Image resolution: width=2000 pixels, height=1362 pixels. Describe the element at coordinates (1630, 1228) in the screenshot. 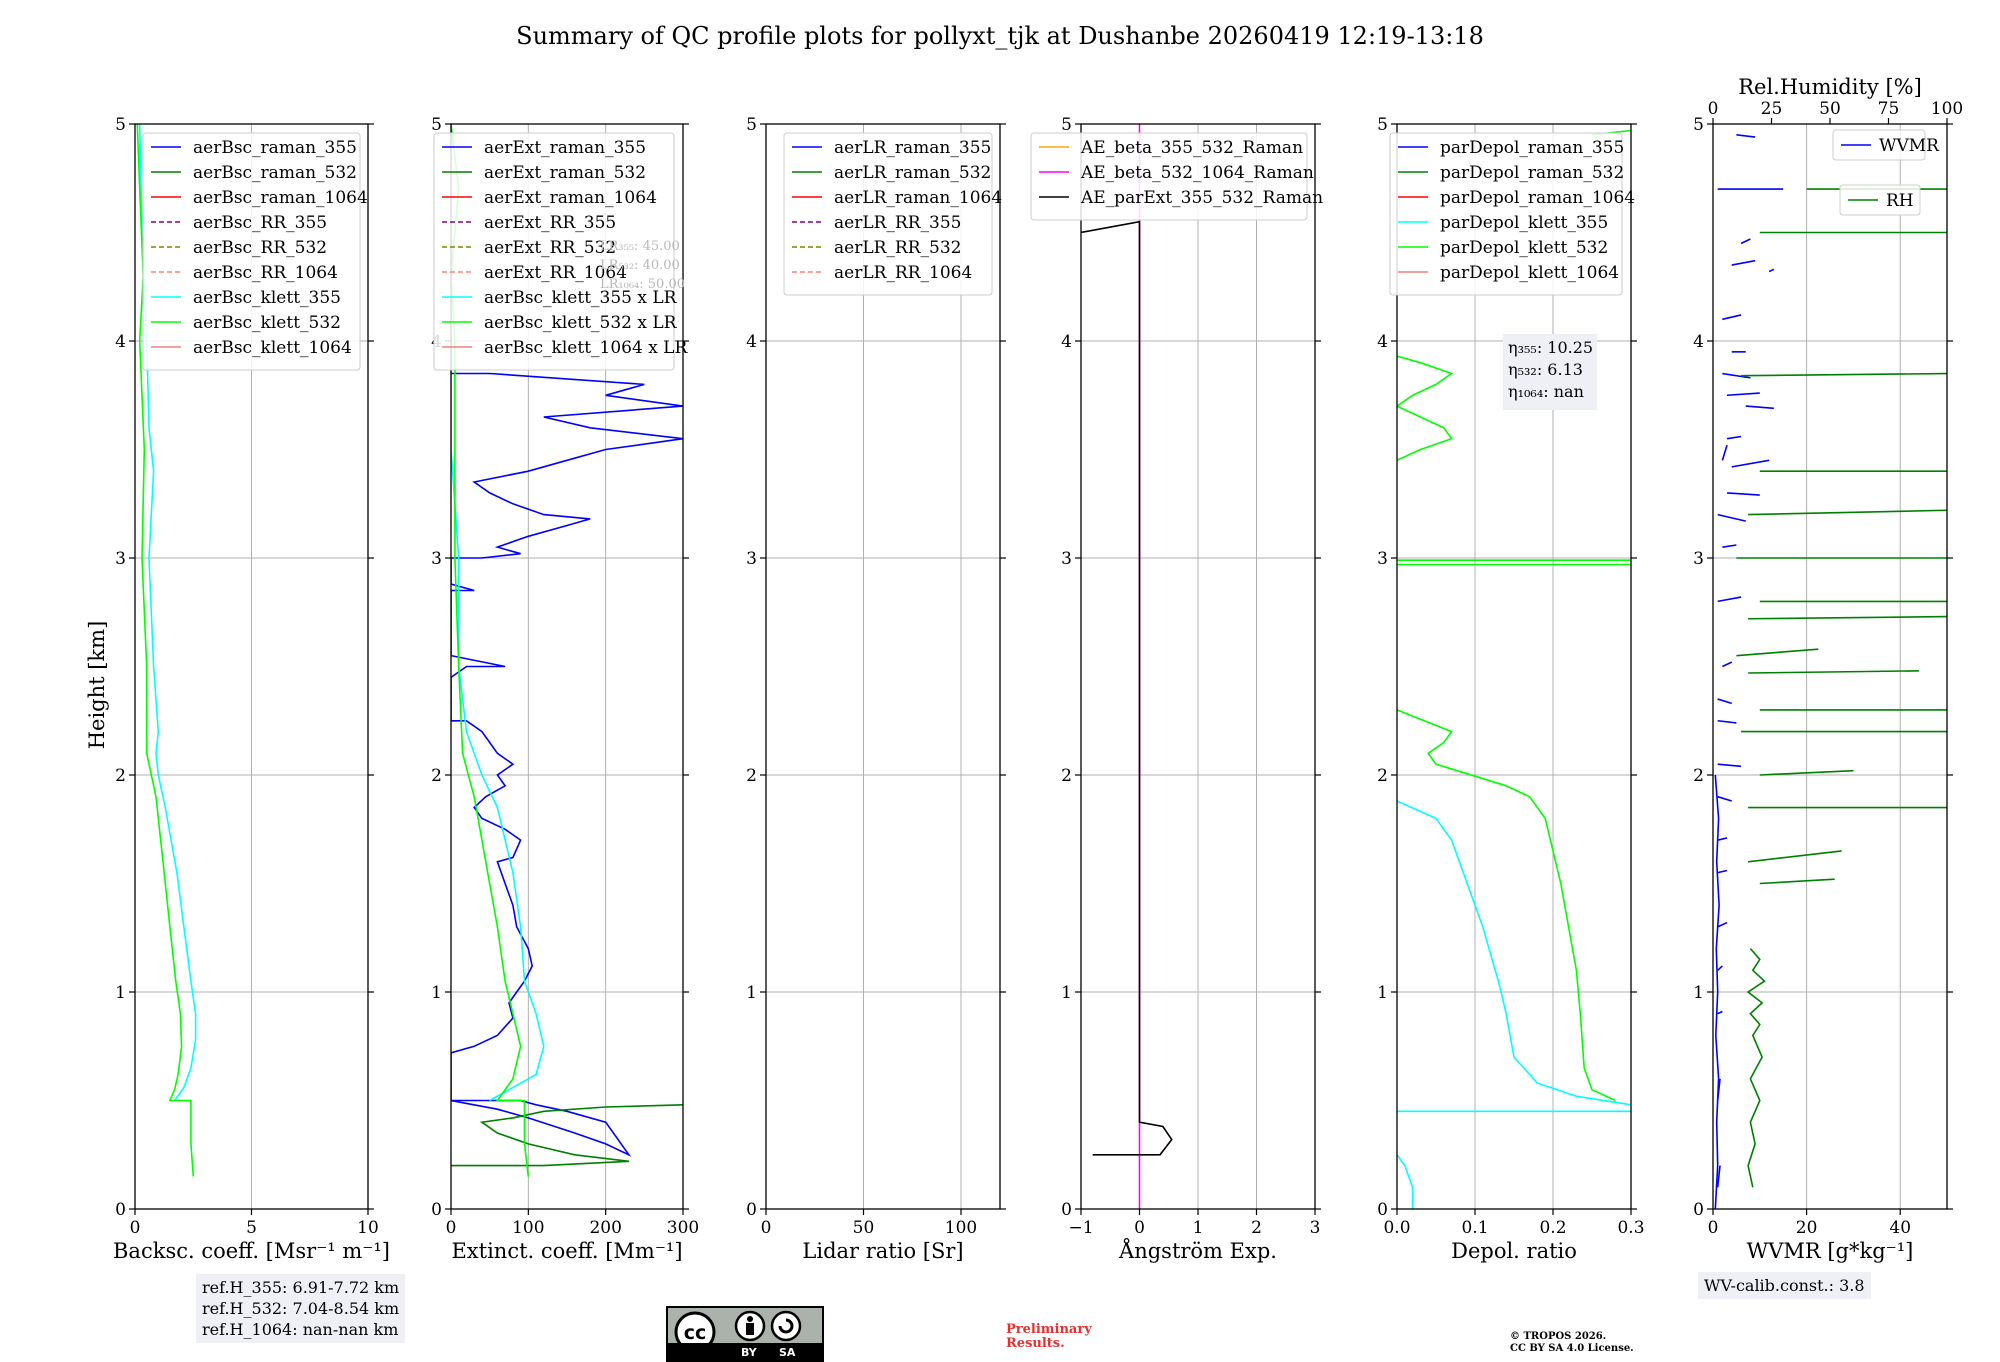

I see `x-tick-label-3: 0.3` at that location.